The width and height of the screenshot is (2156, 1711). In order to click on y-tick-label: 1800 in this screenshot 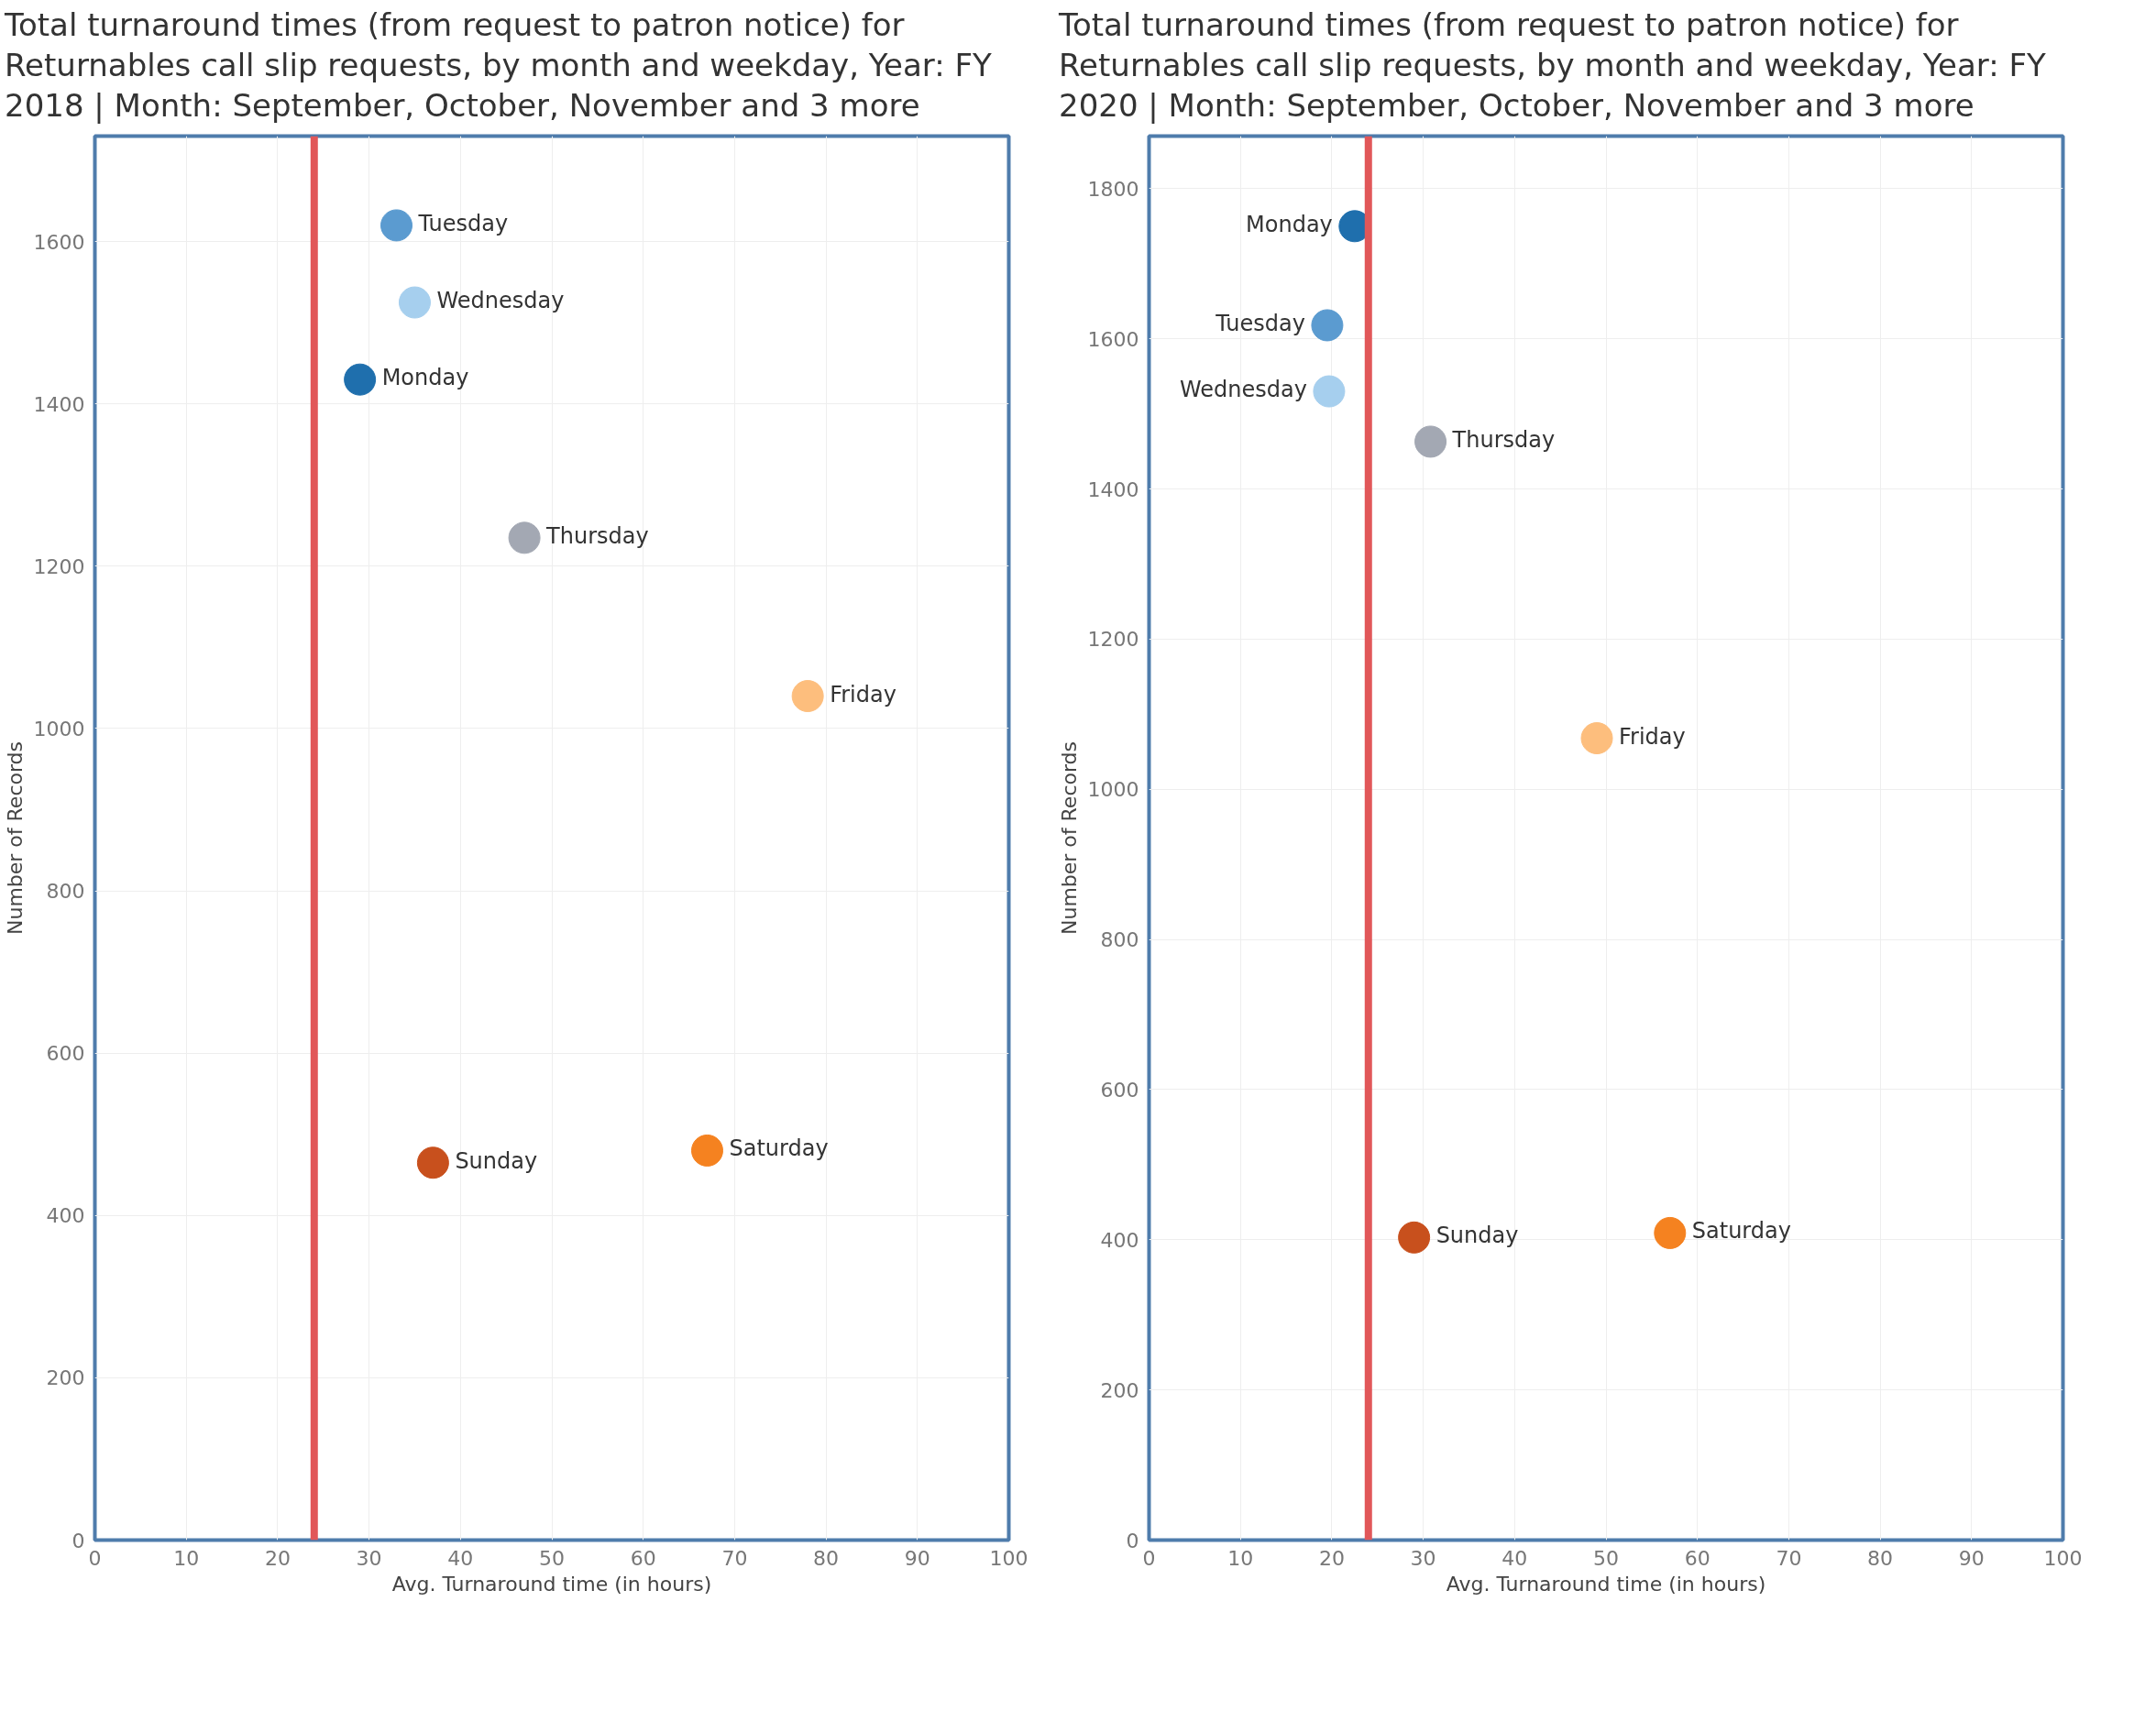, I will do `click(1113, 189)`.